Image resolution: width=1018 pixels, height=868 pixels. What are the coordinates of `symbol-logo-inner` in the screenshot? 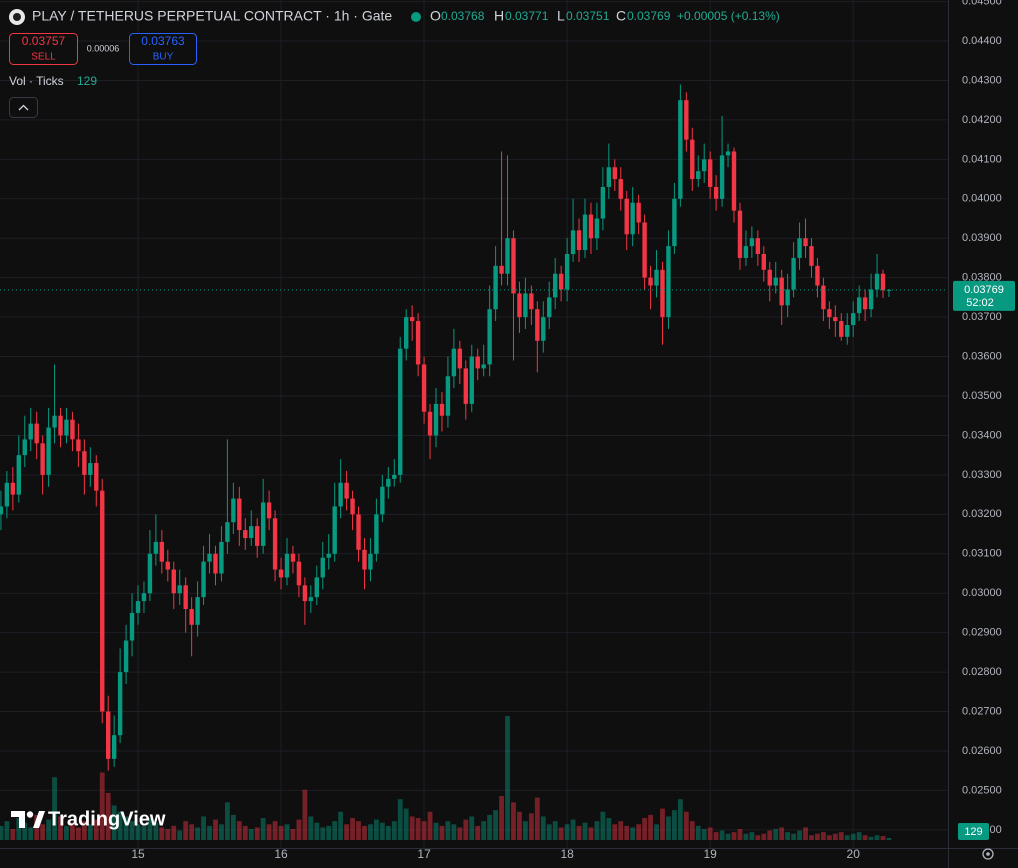 It's located at (17, 17).